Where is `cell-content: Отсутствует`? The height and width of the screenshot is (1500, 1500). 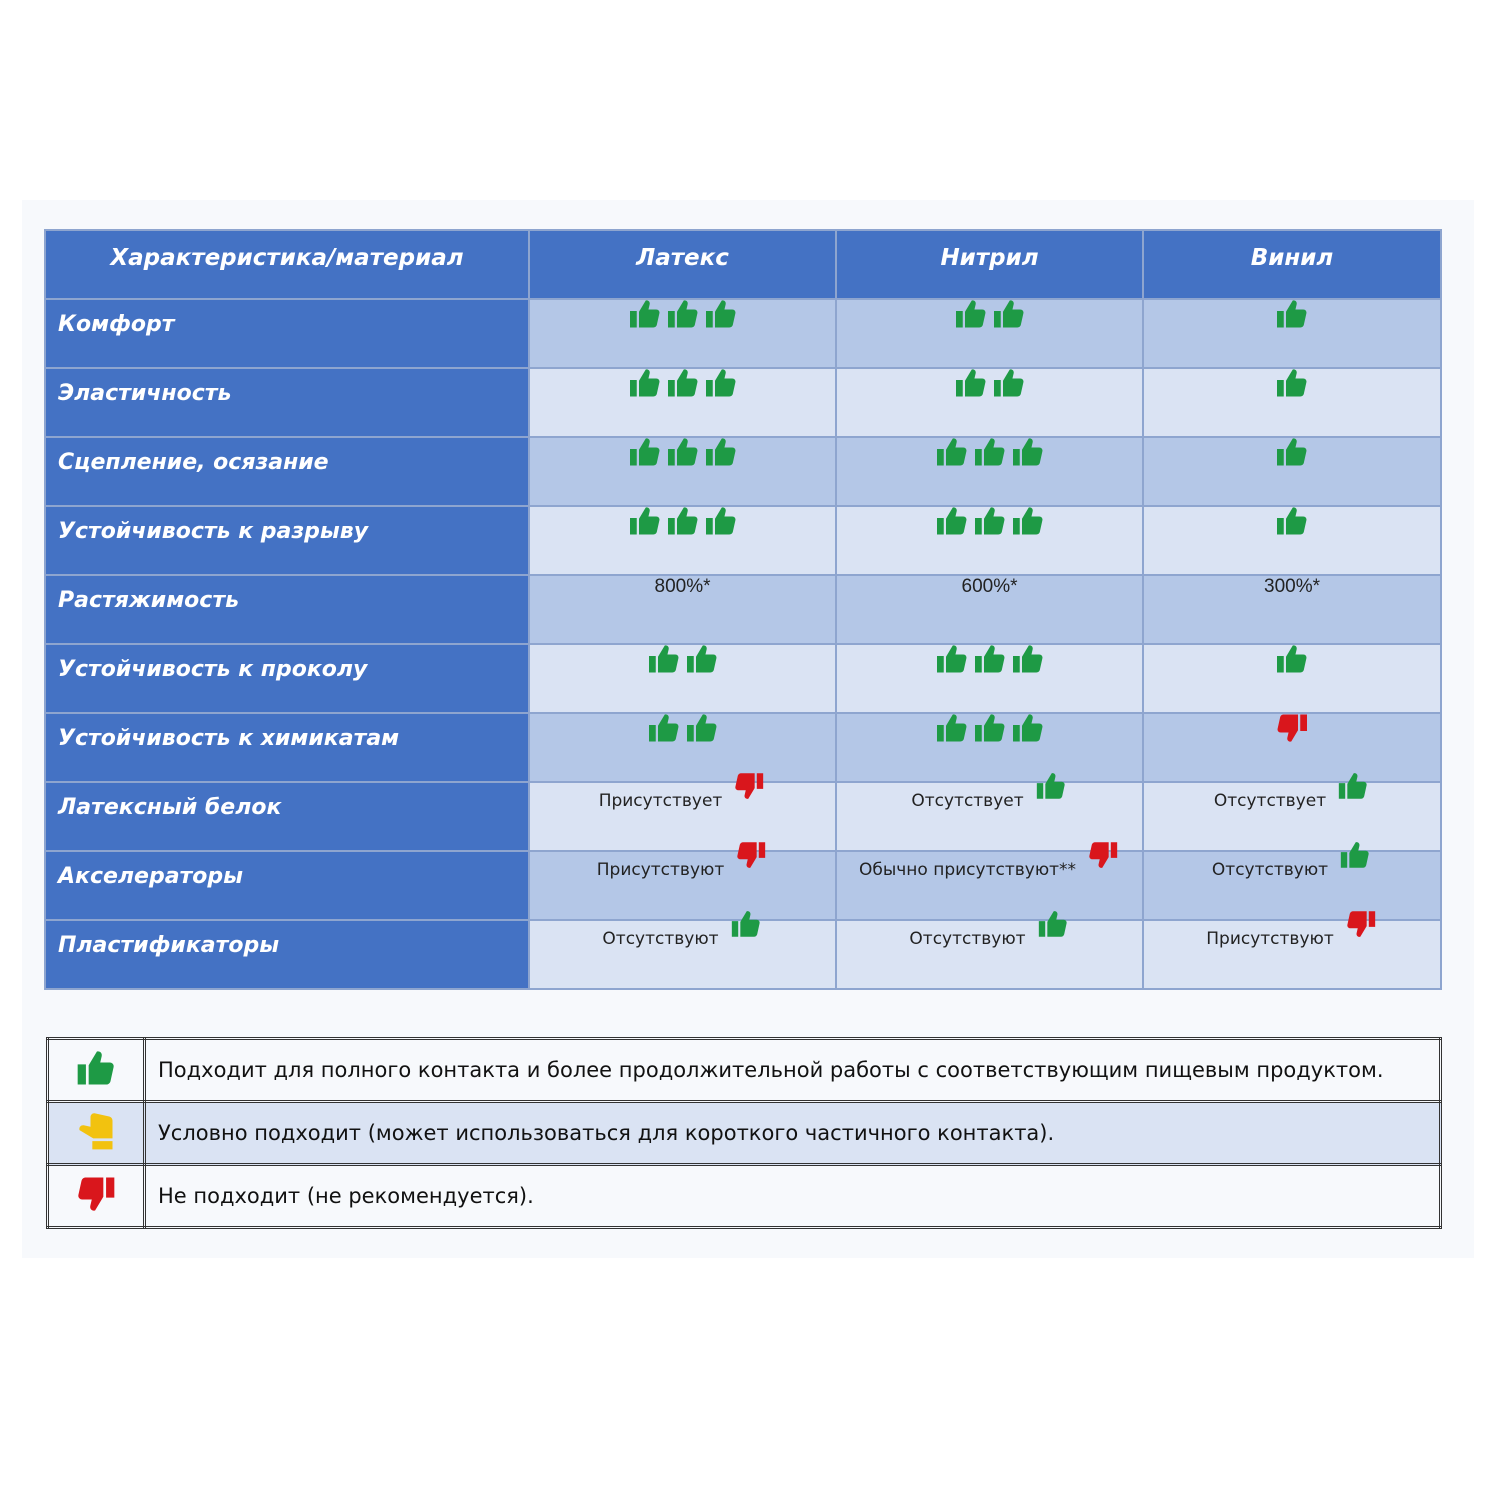 cell-content: Отсутствует is located at coordinates (989, 792).